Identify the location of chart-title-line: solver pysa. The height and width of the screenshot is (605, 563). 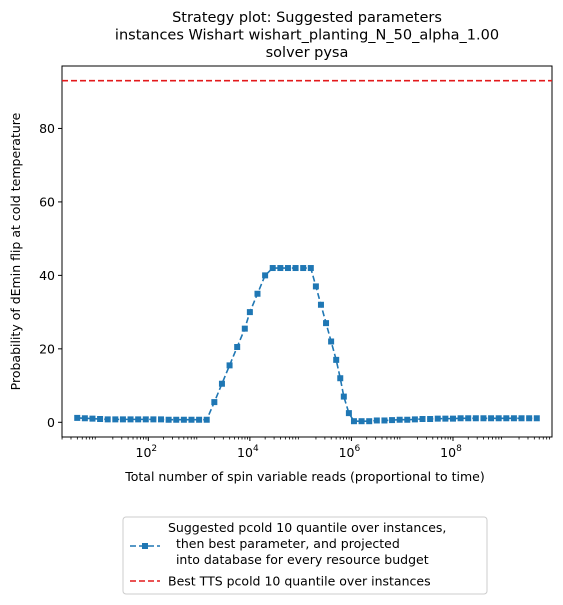
(307, 53).